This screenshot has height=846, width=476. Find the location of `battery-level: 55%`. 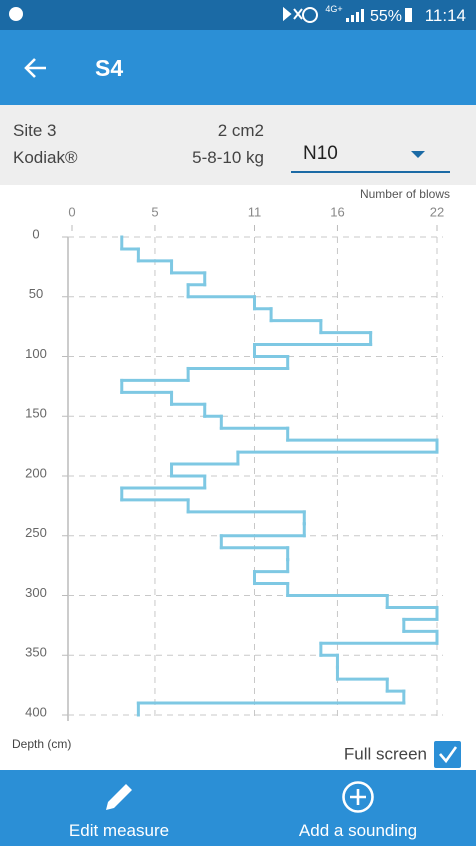

battery-level: 55% is located at coordinates (386, 16).